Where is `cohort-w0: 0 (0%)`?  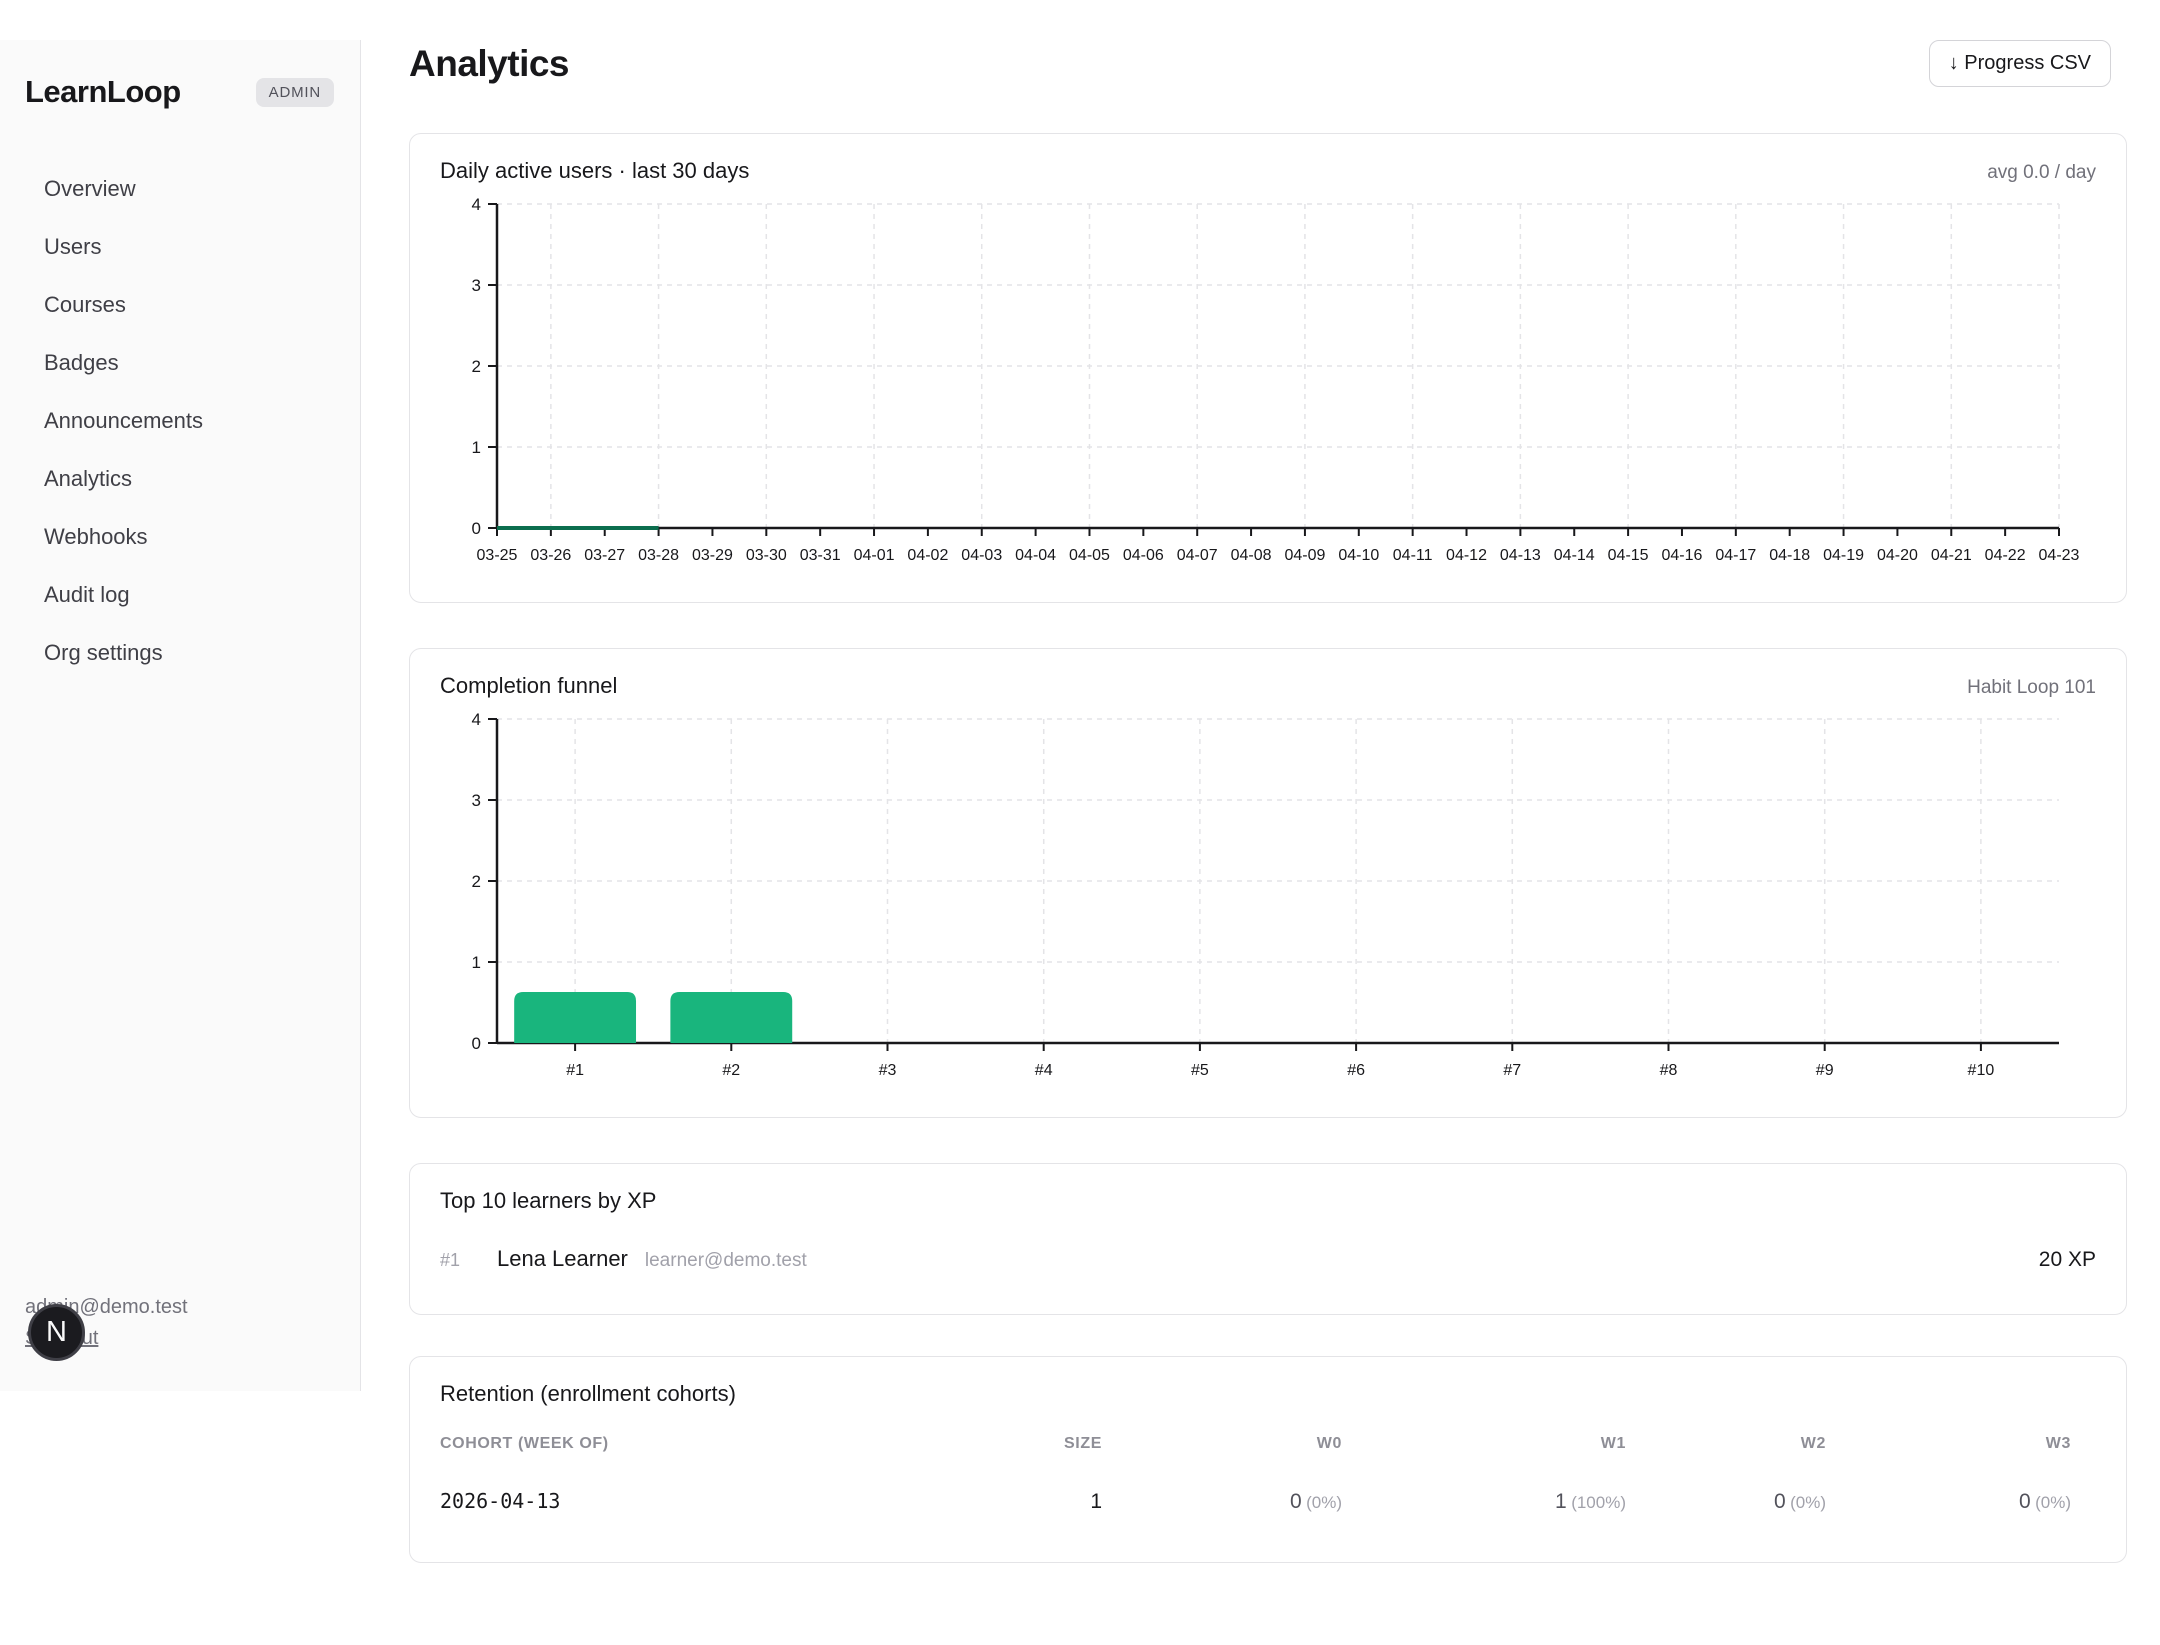
cohort-w0: 0 (0%) is located at coordinates (1315, 1501).